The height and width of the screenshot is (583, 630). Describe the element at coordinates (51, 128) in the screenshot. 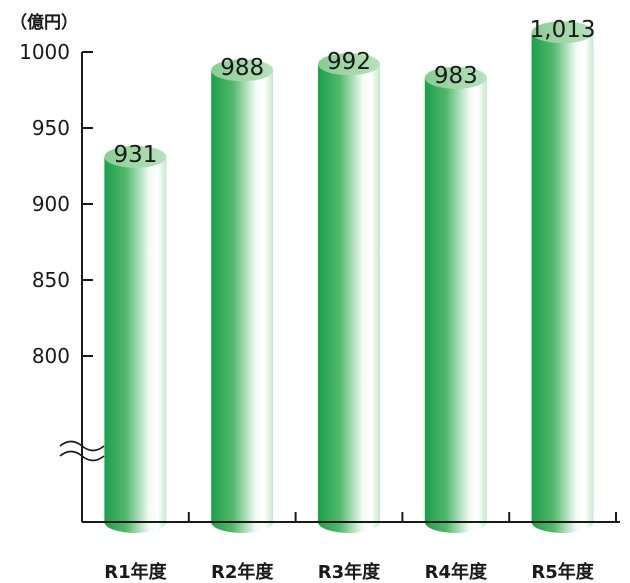

I see `y-tick-label: 950` at that location.